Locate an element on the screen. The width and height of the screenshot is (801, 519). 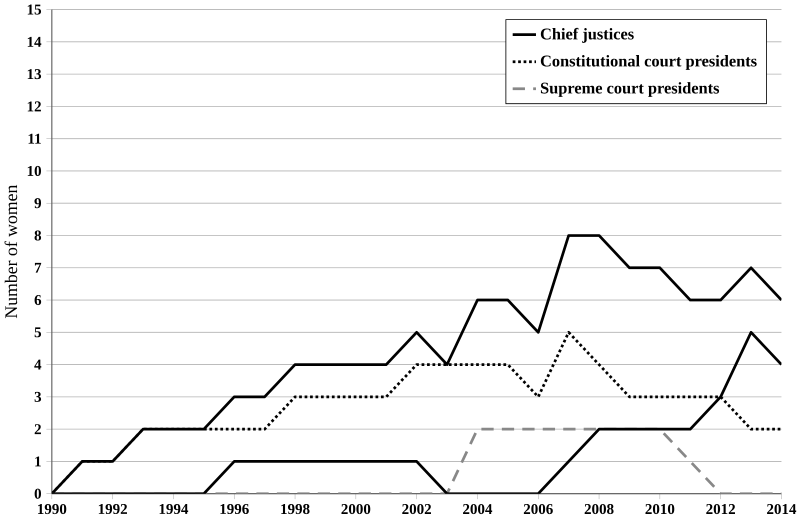
legend-label: Chief justices is located at coordinates (587, 36).